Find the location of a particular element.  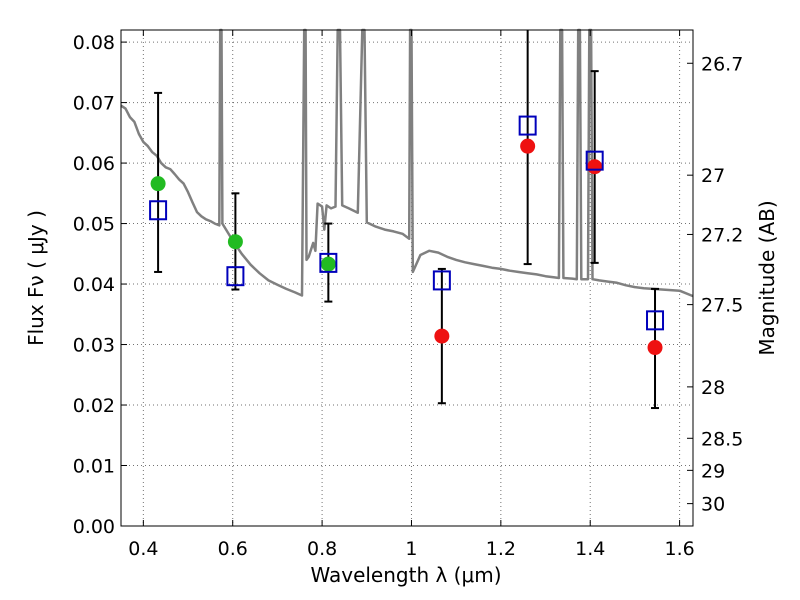

x-tick-label: 1.4 is located at coordinates (590, 549).